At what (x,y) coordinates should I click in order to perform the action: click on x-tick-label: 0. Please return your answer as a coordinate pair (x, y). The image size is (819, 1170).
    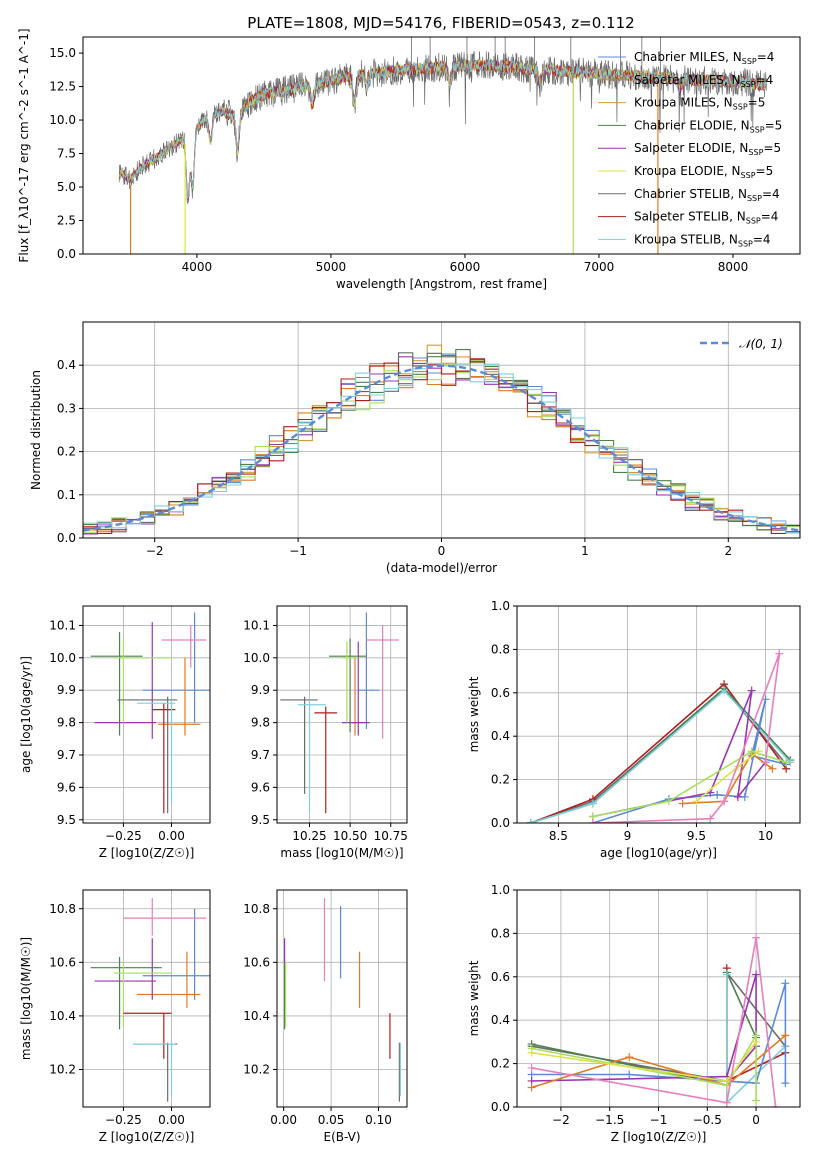
    Looking at the image, I should click on (756, 1120).